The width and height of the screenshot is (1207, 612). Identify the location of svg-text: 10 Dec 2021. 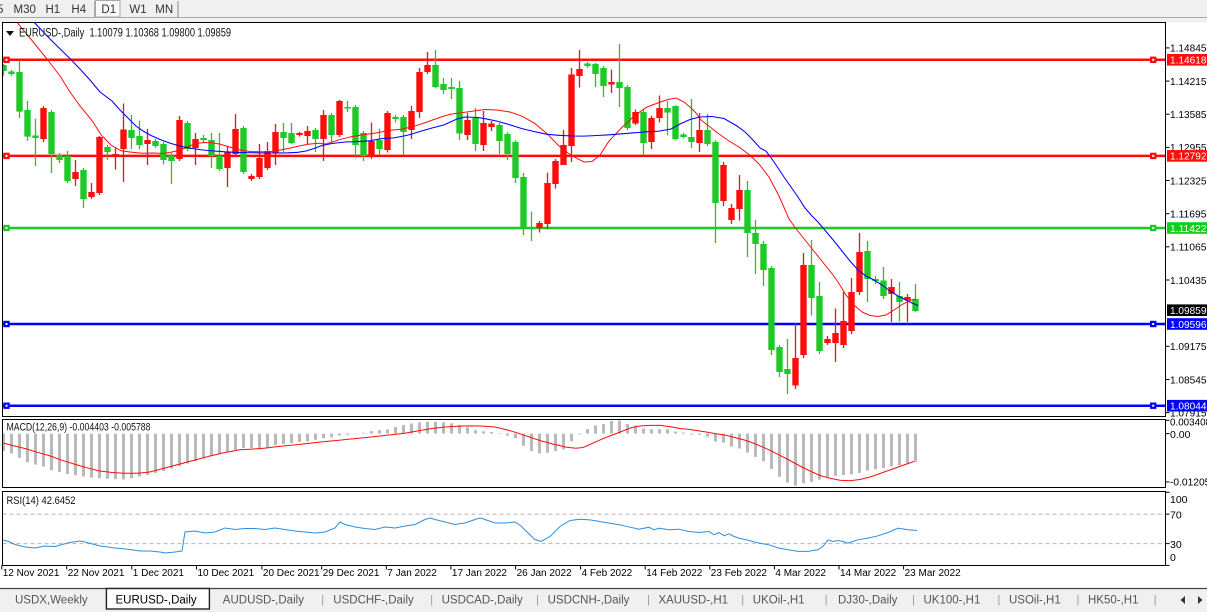
(226, 573).